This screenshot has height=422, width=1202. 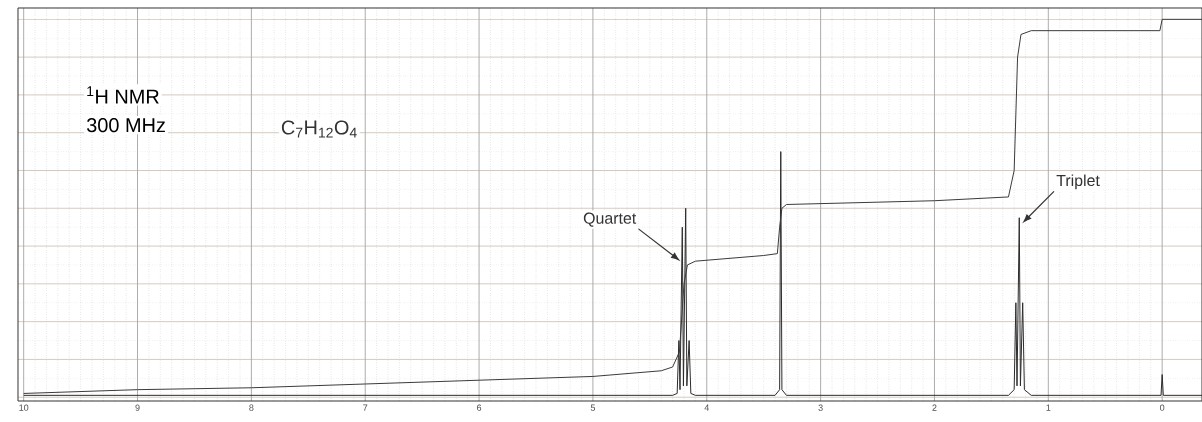 What do you see at coordinates (319, 129) in the screenshot?
I see `annotation: C$_{7}$H$_{12}$O$_{4}$` at bounding box center [319, 129].